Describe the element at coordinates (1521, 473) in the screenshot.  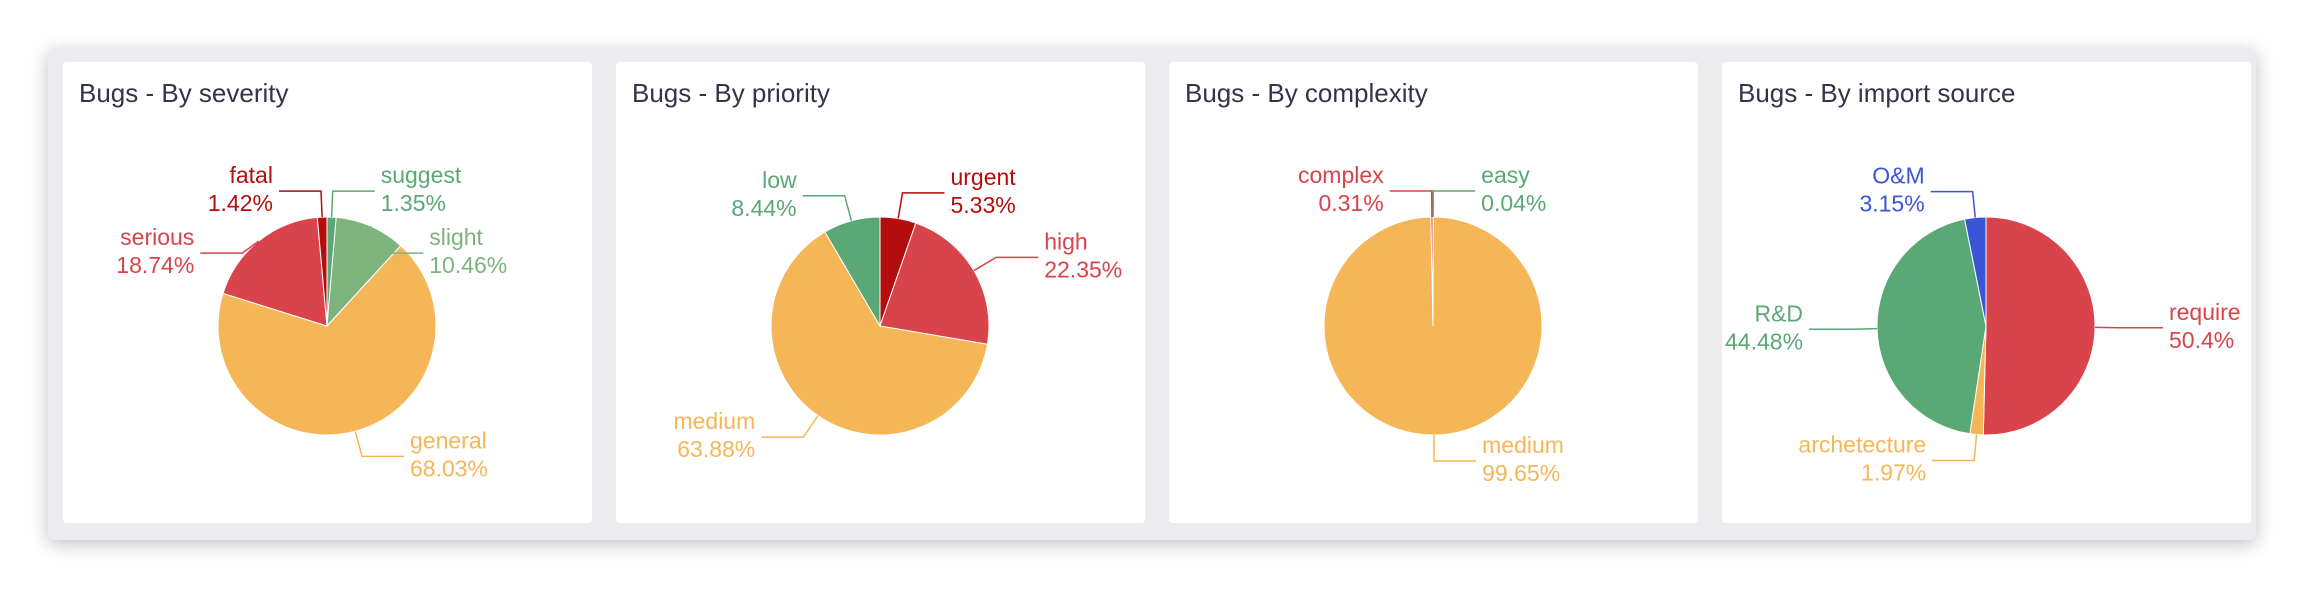
I see `slice-value-label: 99.65%` at that location.